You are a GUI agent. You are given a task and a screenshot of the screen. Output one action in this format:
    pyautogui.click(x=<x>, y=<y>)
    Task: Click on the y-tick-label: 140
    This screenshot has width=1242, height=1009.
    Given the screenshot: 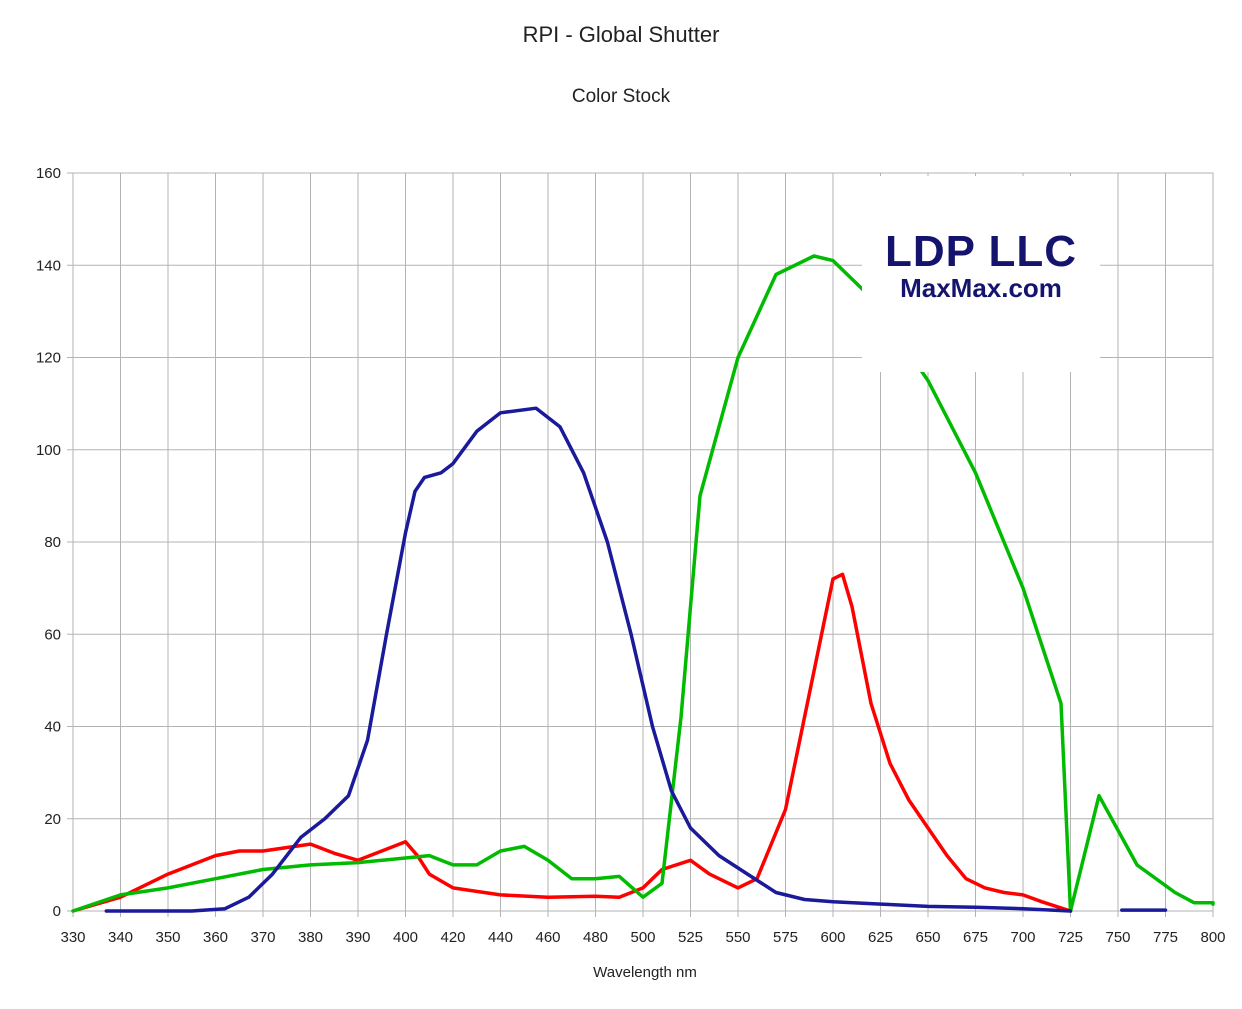 What is the action you would take?
    pyautogui.click(x=48, y=265)
    